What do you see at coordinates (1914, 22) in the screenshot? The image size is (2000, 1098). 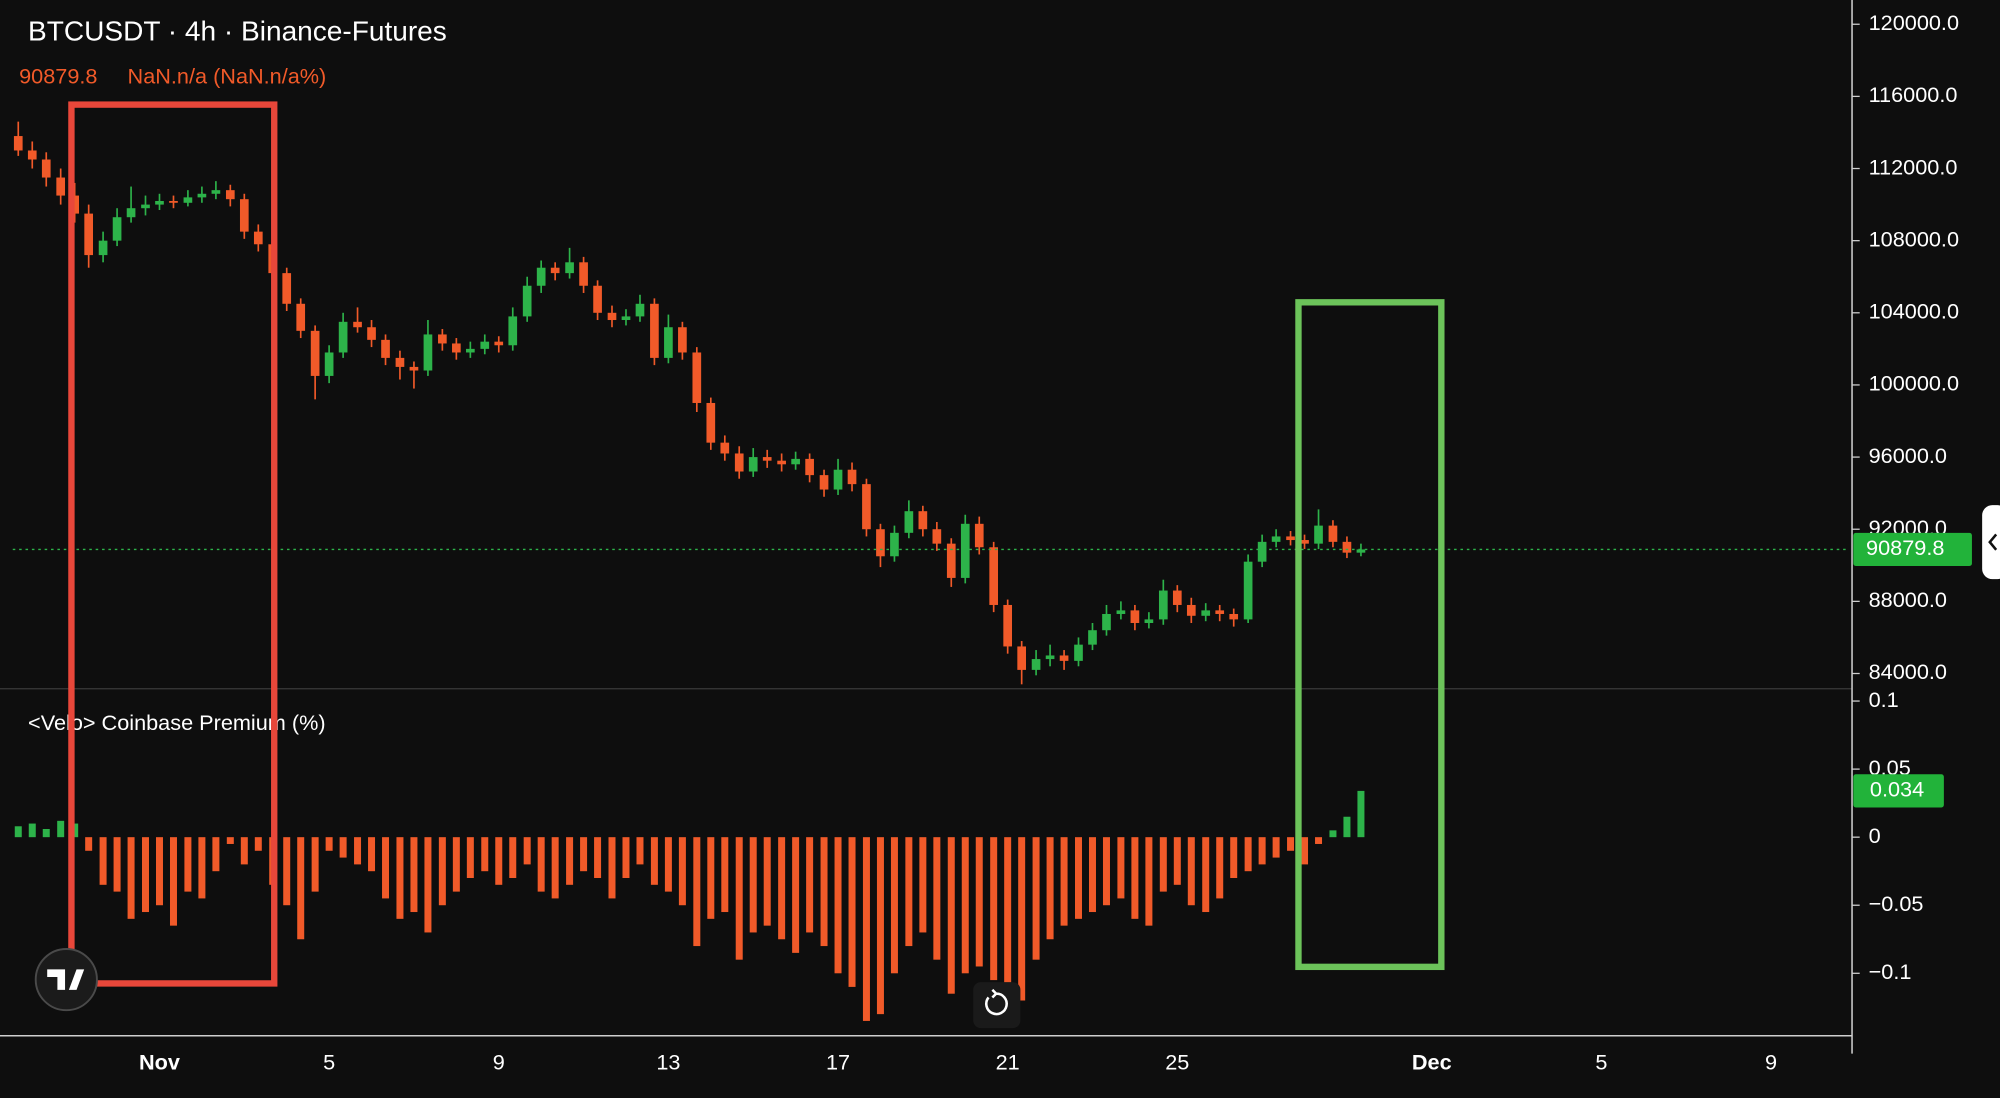 I see `y-tick-label: 120000.0` at bounding box center [1914, 22].